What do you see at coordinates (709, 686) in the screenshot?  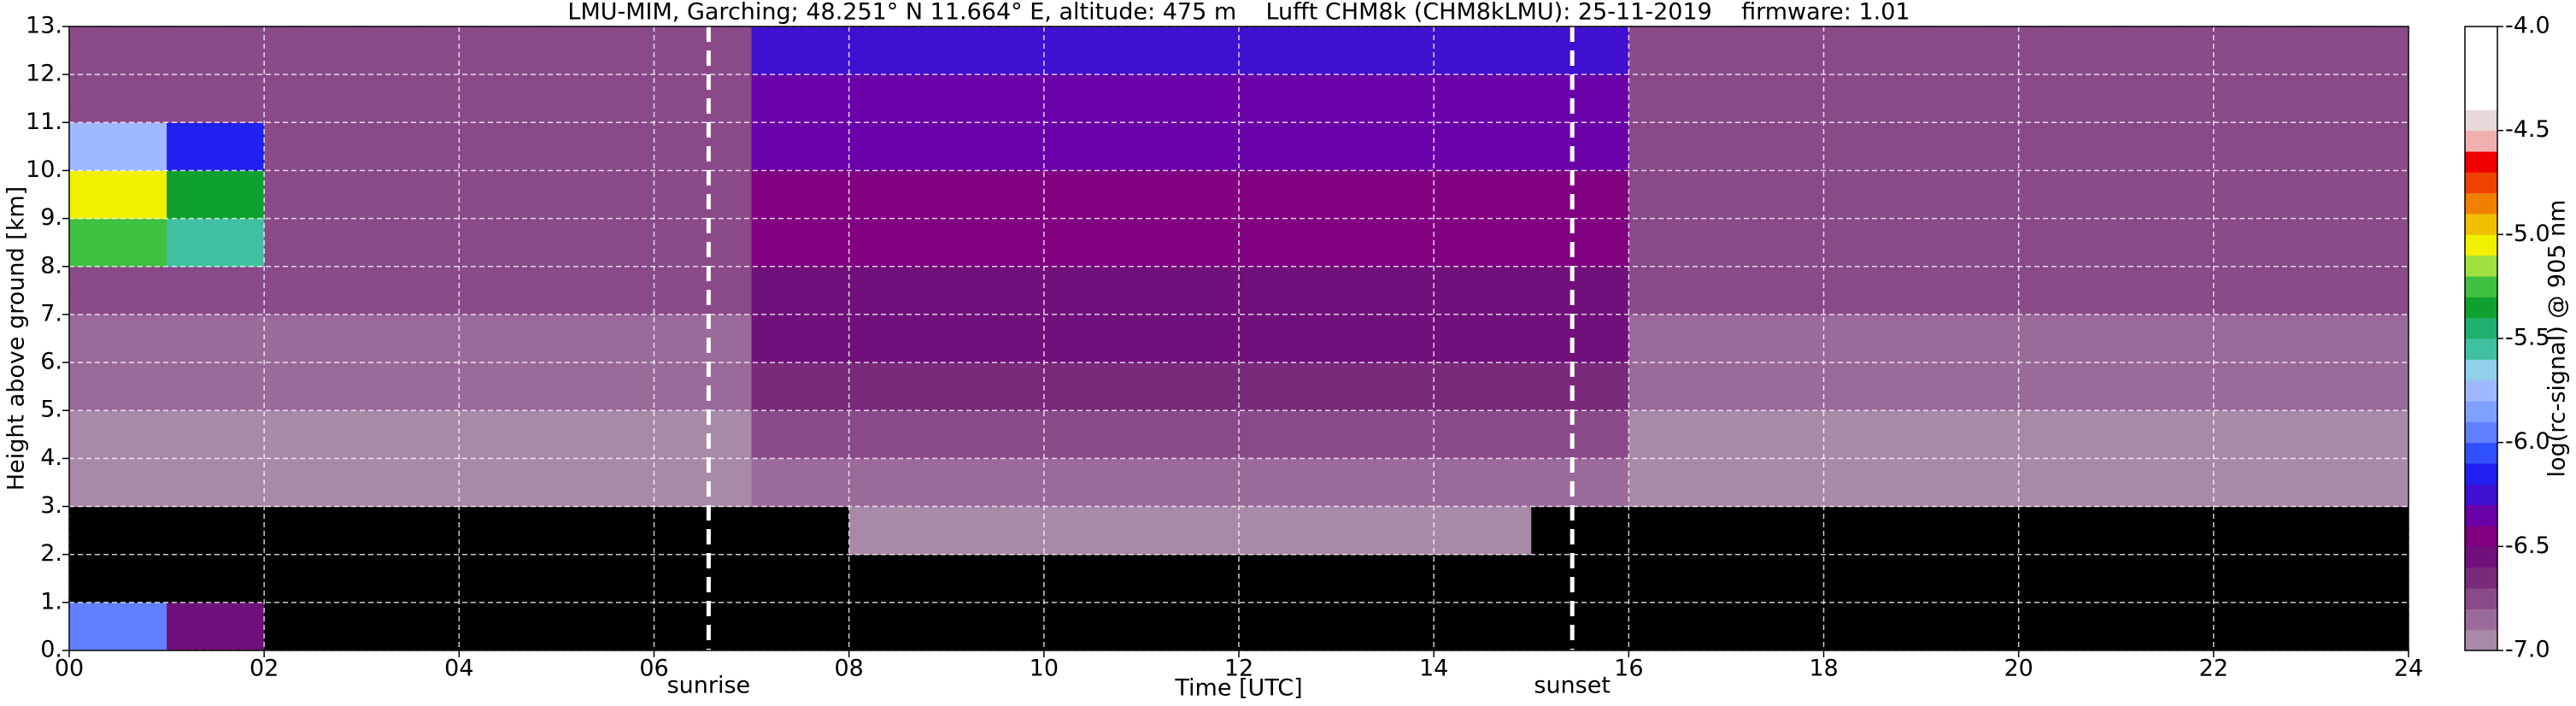 I see `event-label: sunrise` at bounding box center [709, 686].